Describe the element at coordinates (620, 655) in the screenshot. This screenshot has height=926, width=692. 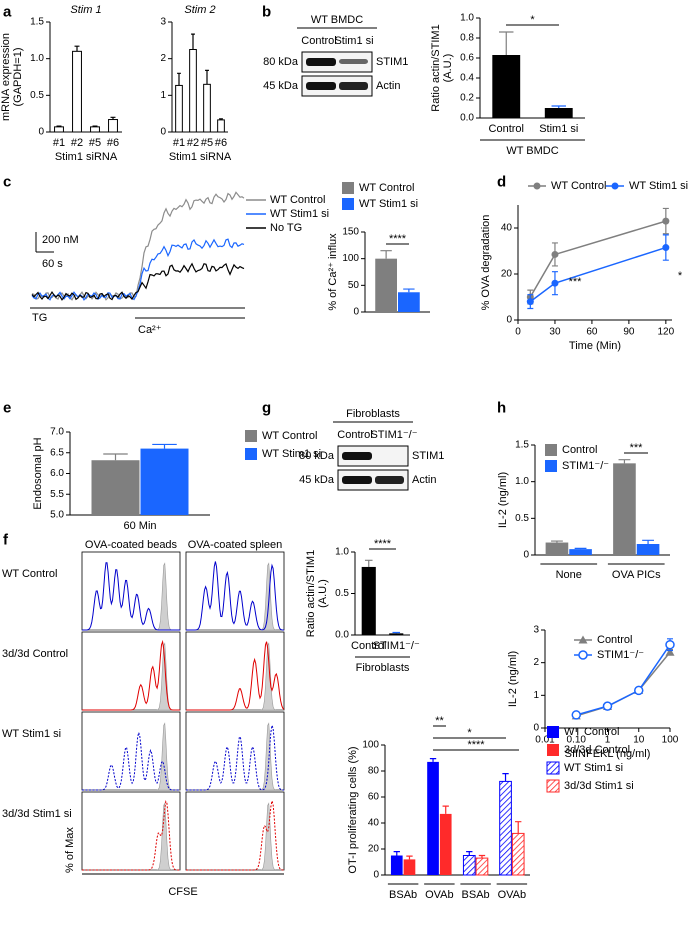
I see `legend-label: STIM1⁻/⁻` at that location.